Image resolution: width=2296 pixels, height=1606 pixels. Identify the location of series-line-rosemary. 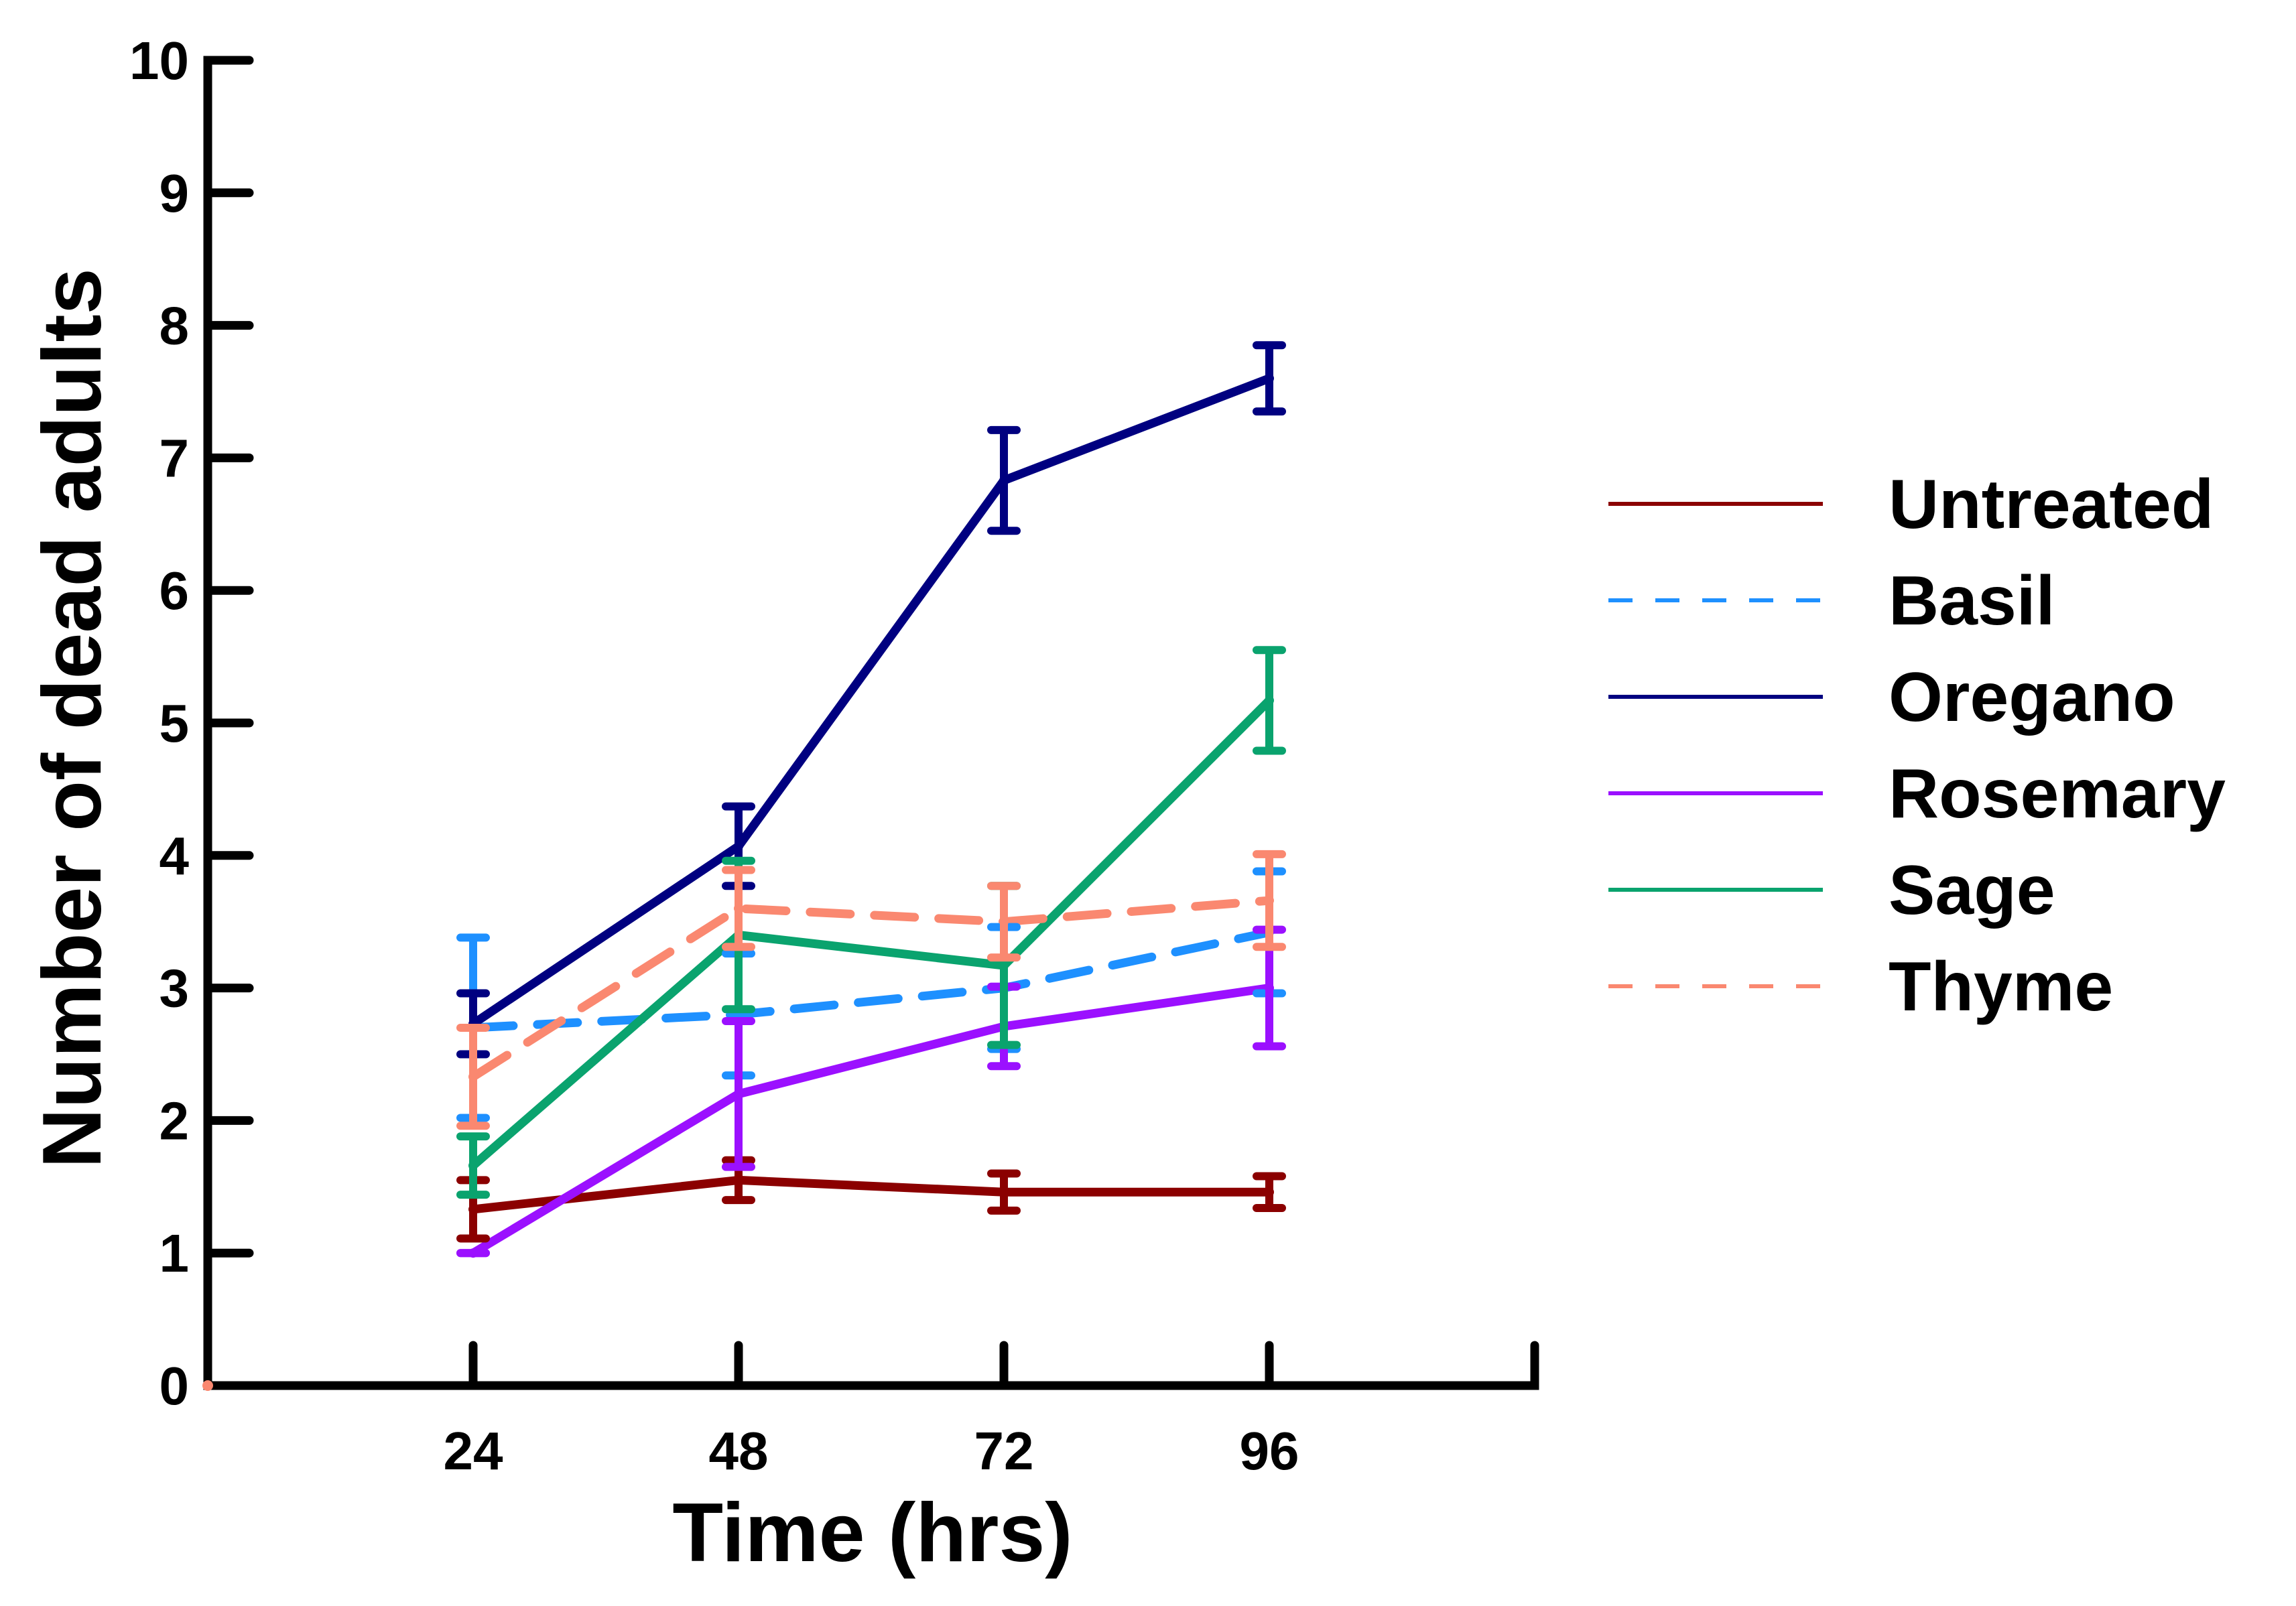
(871, 1121).